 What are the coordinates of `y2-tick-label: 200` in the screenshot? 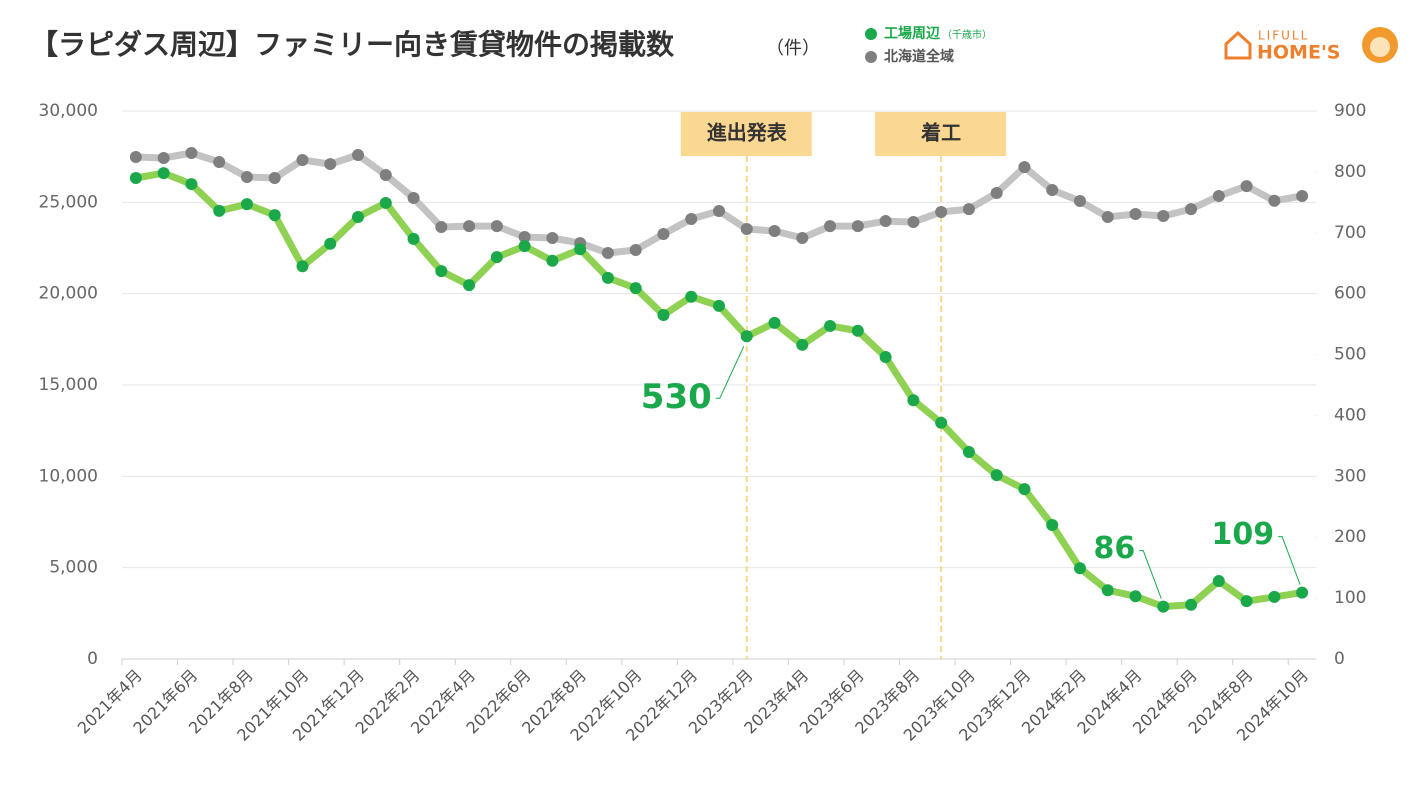 It's located at (1350, 537).